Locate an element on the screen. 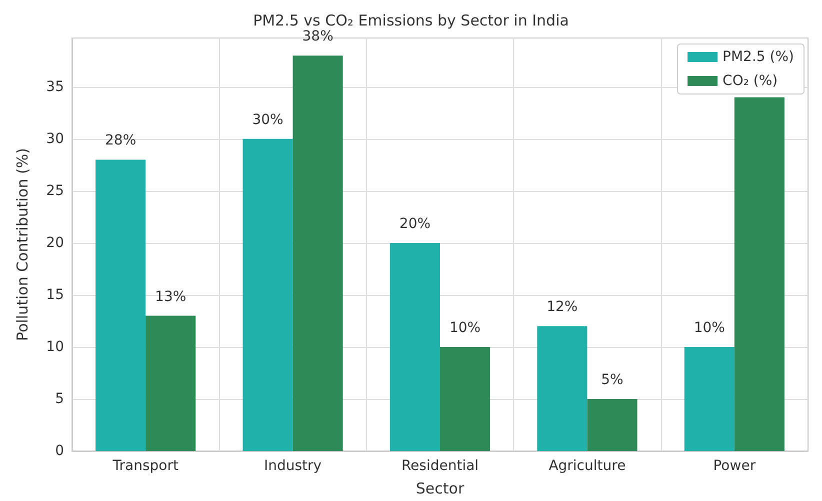  legend-label: CO₂ (%) is located at coordinates (750, 81).